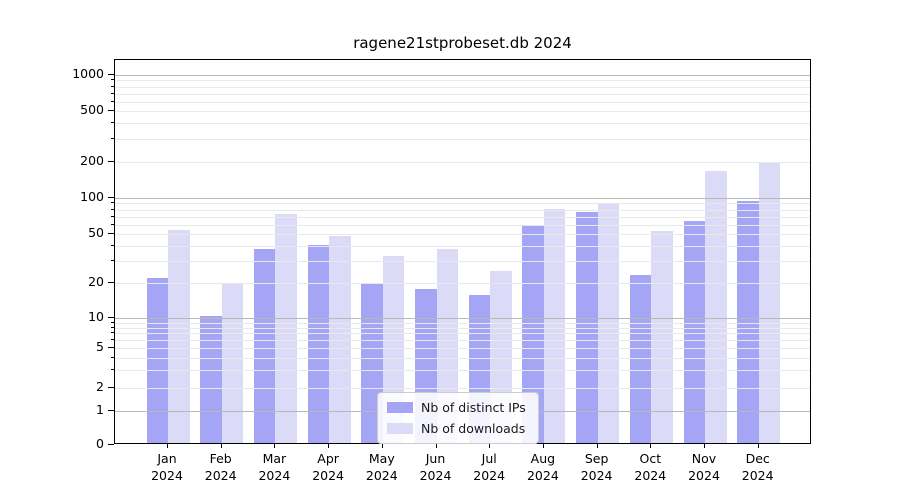 Image resolution: width=900 pixels, height=500 pixels. What do you see at coordinates (92, 109) in the screenshot?
I see `y-tick-label-500: 500` at bounding box center [92, 109].